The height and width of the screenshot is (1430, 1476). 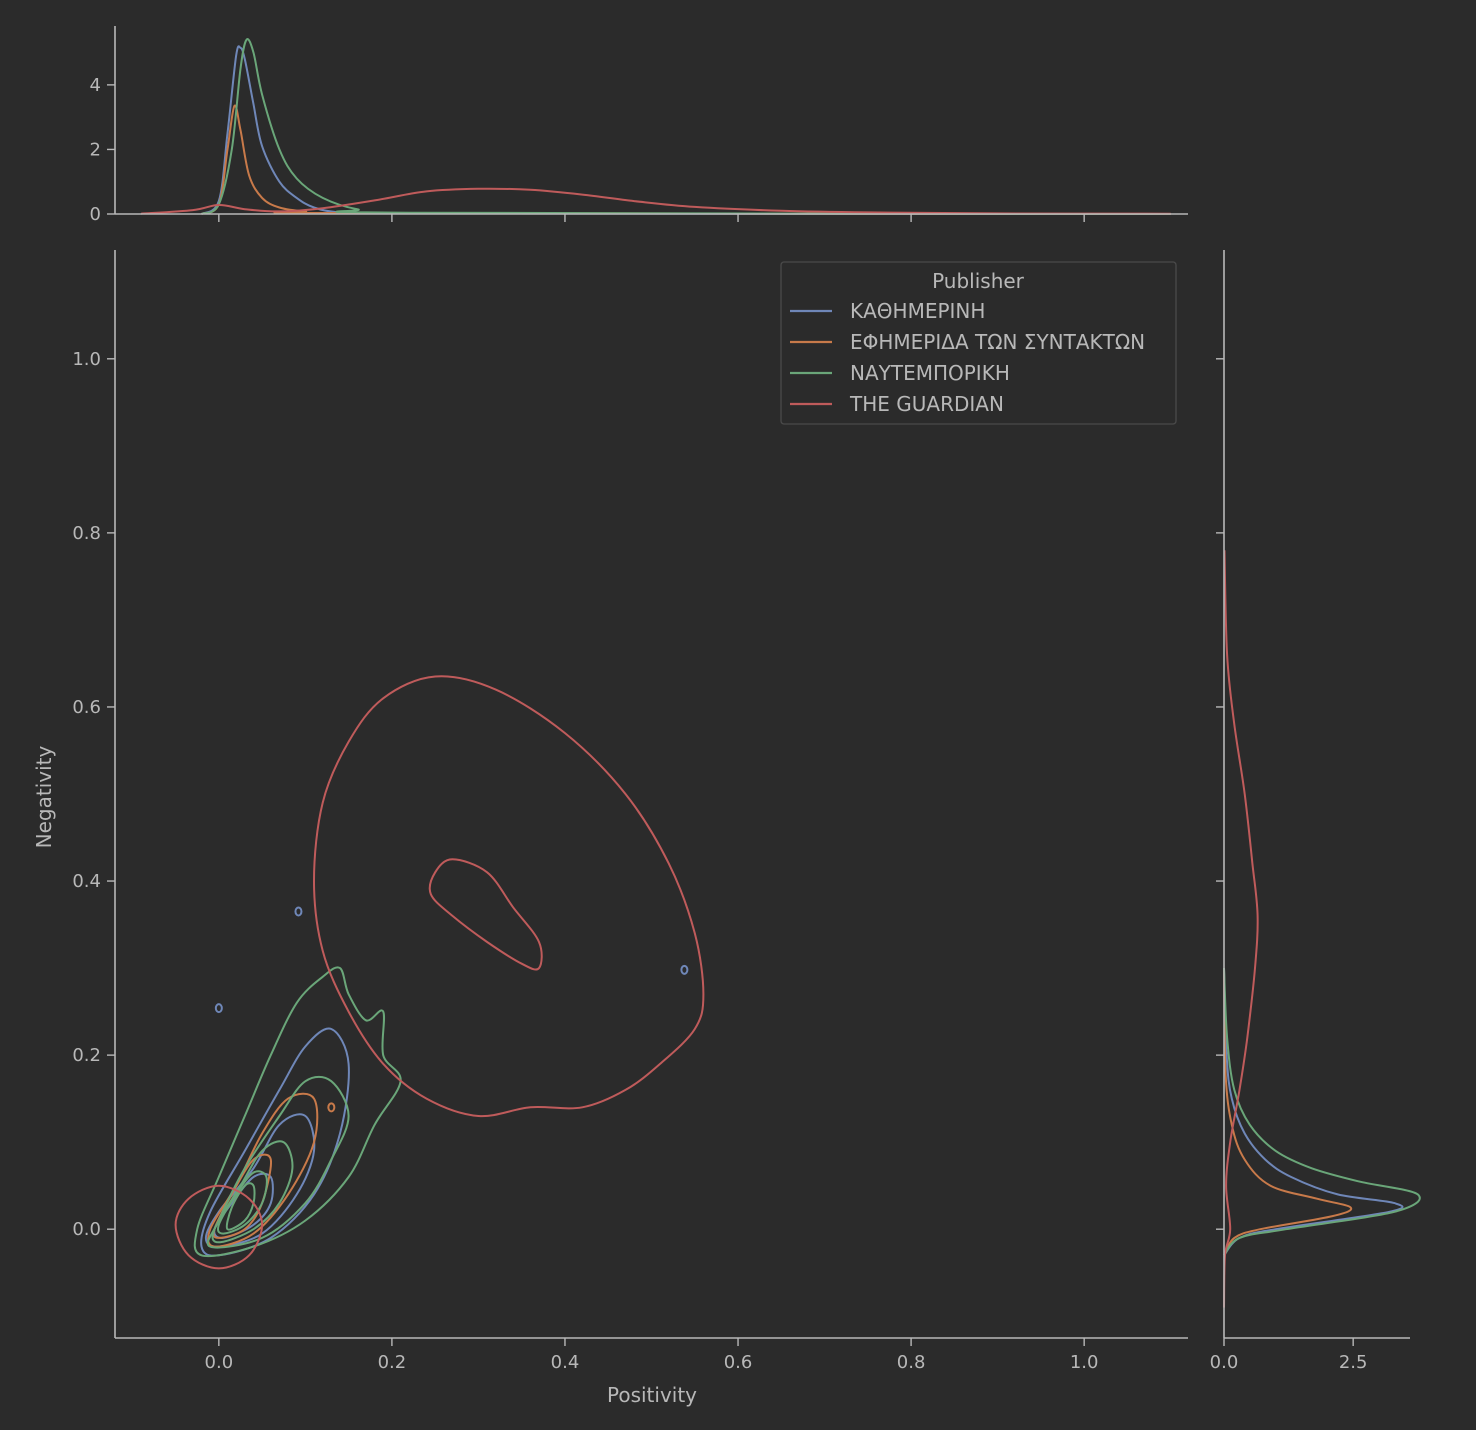 What do you see at coordinates (1288, 1112) in the screenshot?
I see `series-1-right-density-line` at bounding box center [1288, 1112].